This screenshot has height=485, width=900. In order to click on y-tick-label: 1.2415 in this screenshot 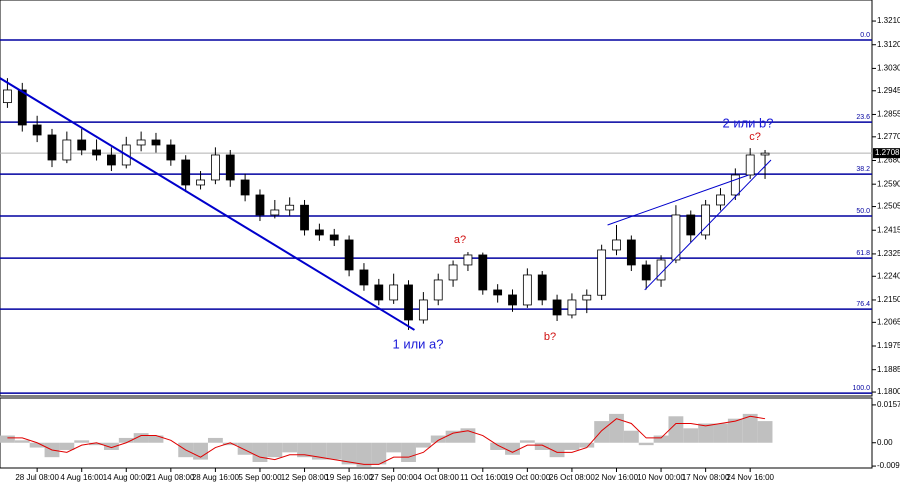, I will do `click(888, 229)`.